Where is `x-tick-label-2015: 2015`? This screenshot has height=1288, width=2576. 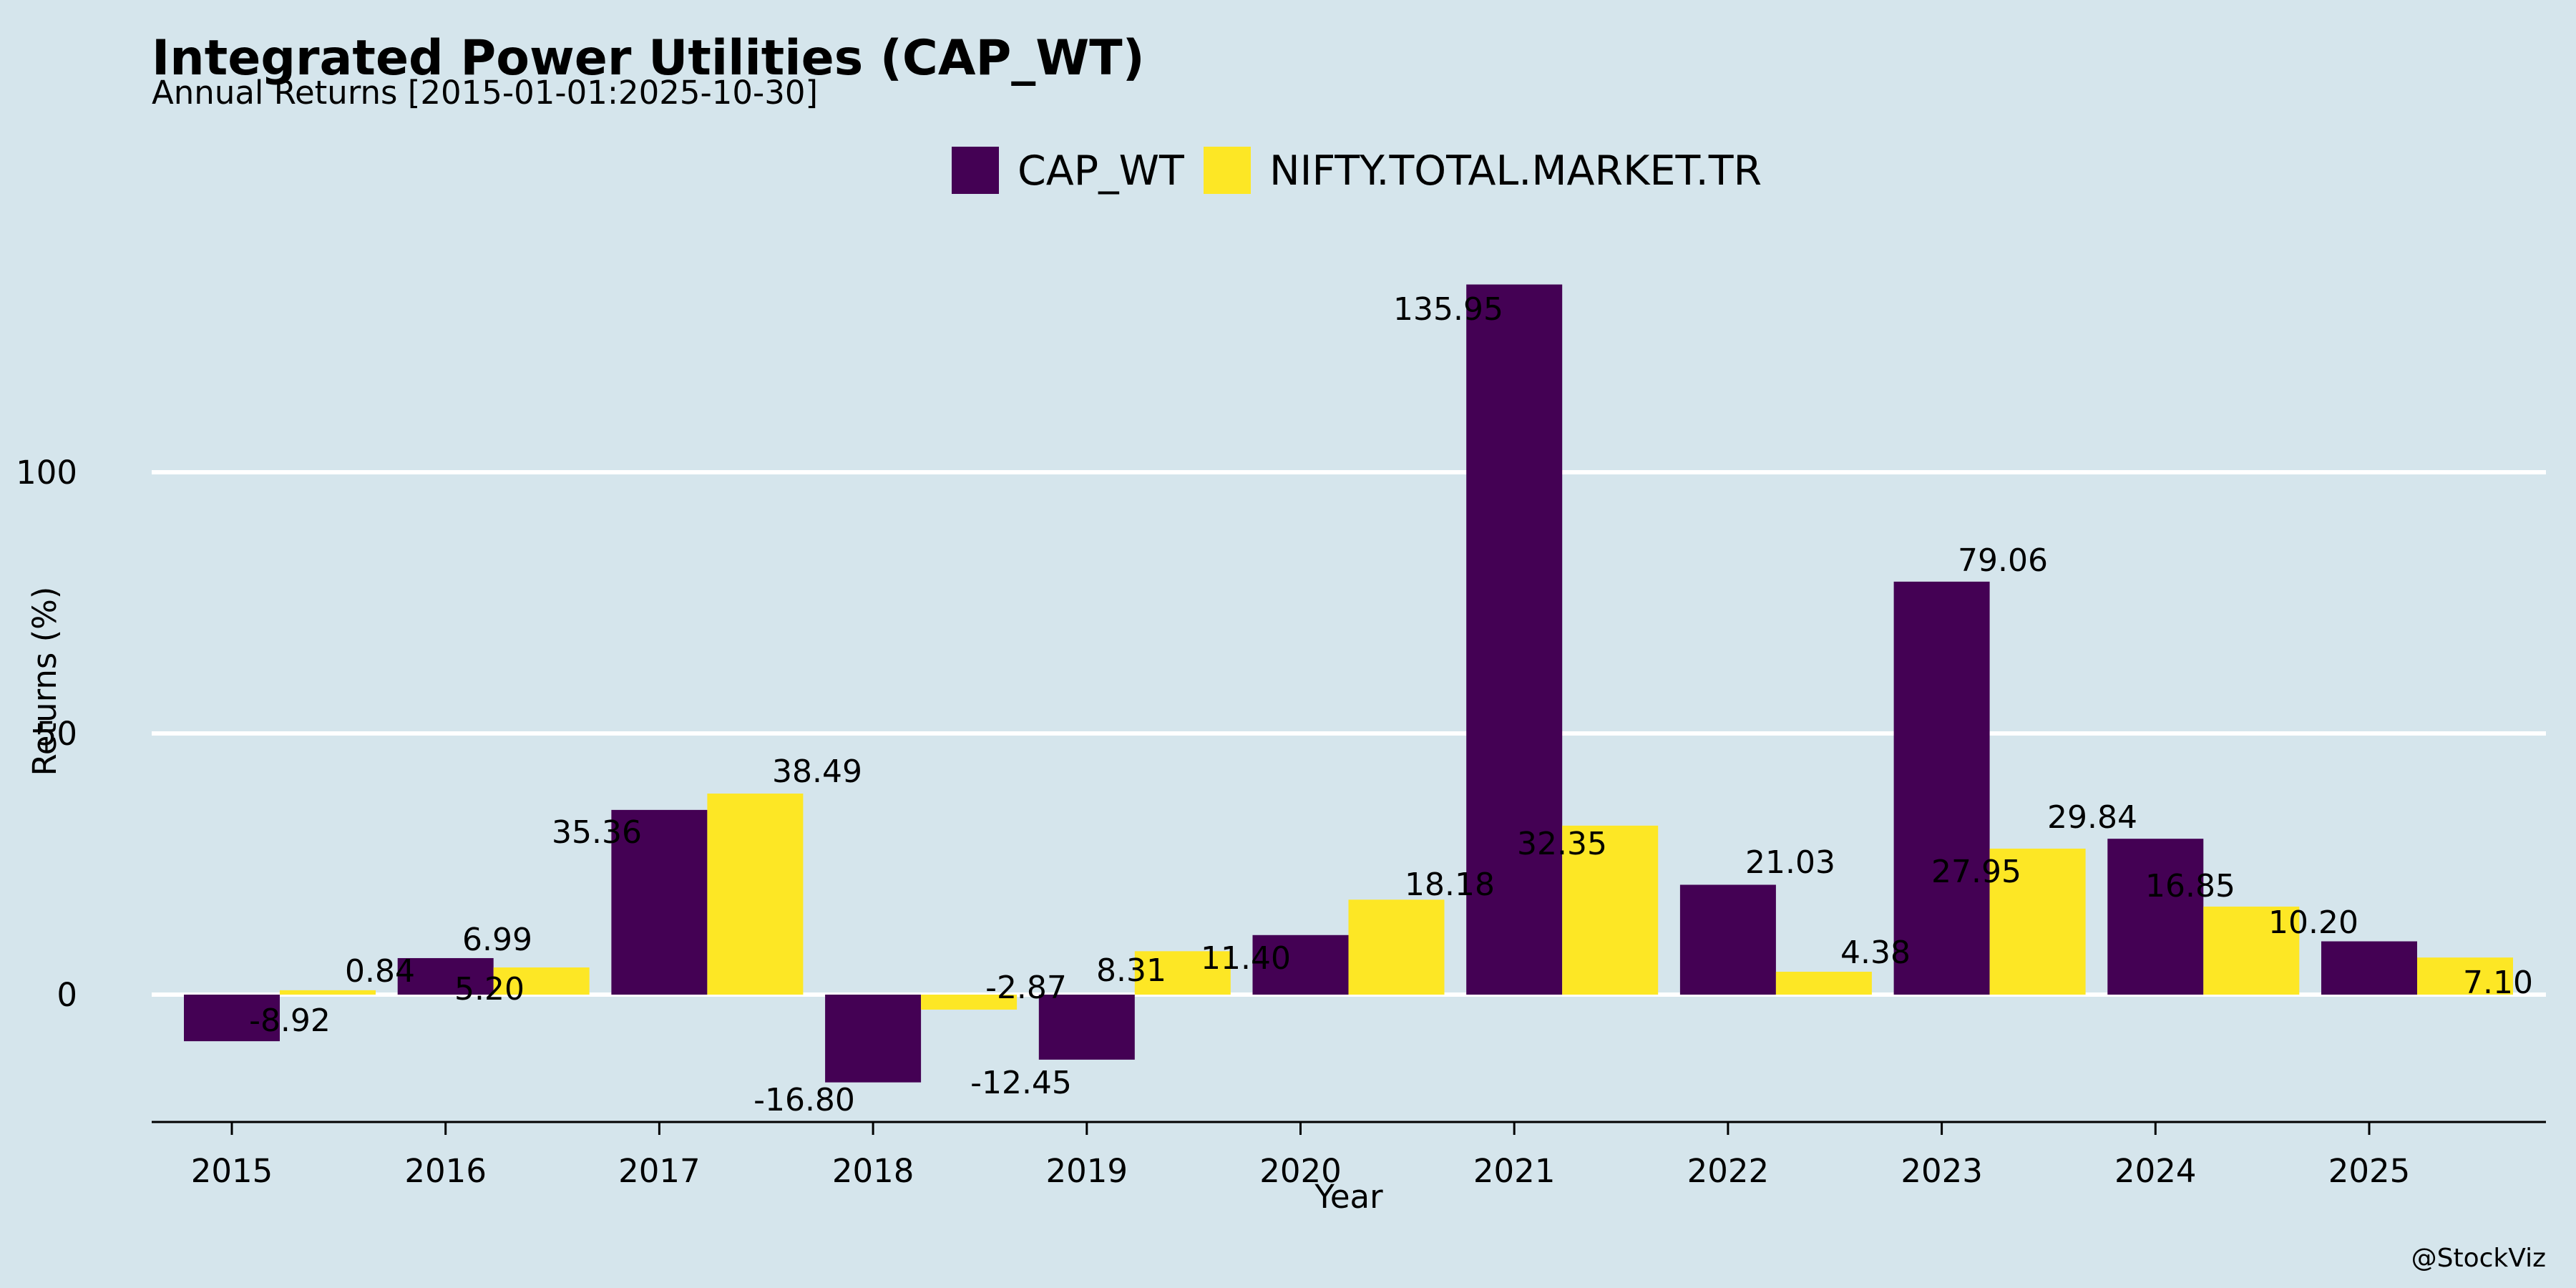
x-tick-label-2015: 2015 is located at coordinates (232, 1171).